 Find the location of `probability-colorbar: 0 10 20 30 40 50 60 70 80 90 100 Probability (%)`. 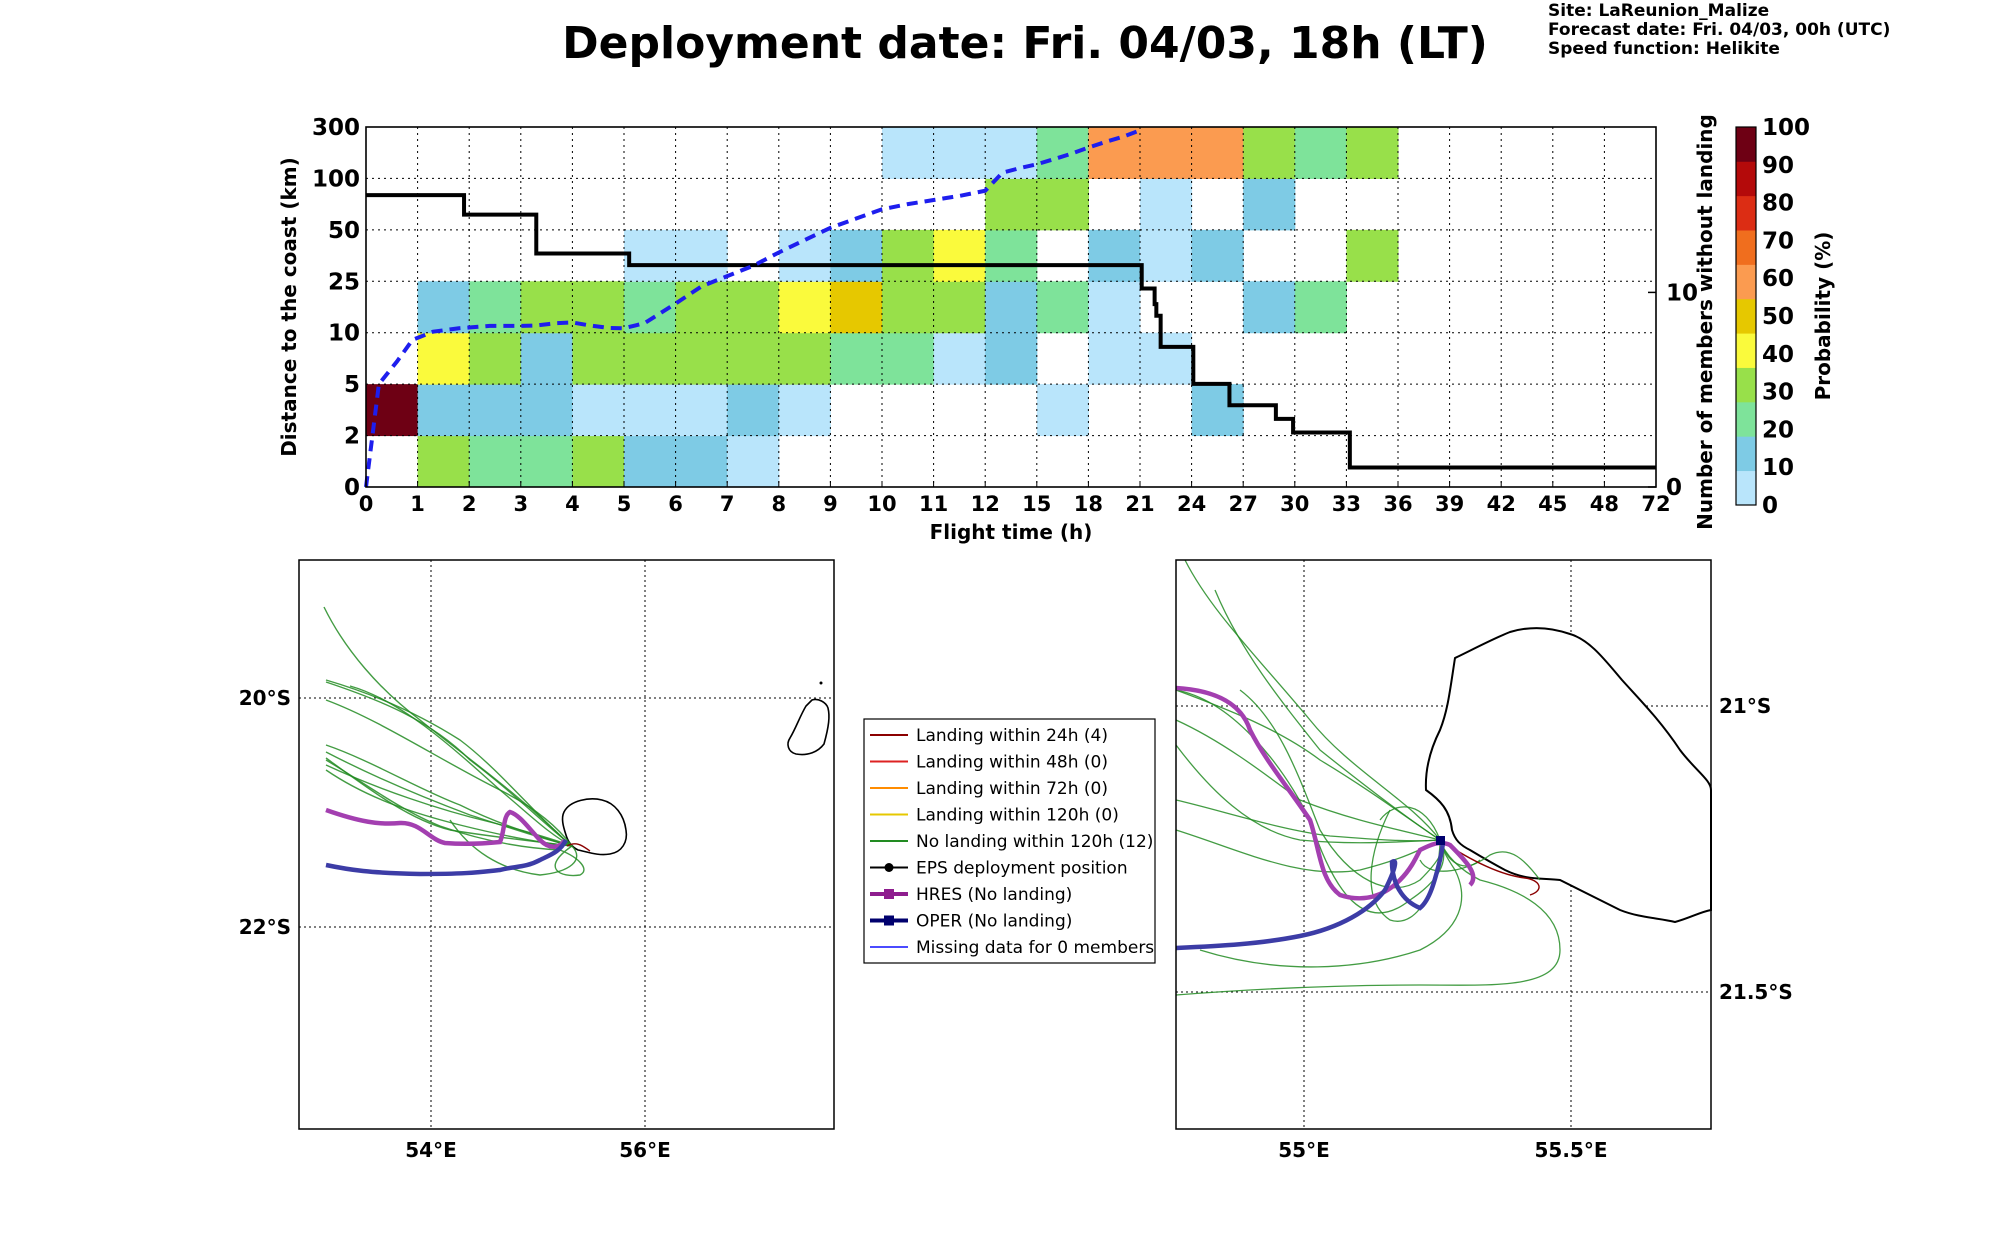

probability-colorbar: 0 10 20 30 40 50 60 70 80 90 100 Probability (%) is located at coordinates (1785, 317).